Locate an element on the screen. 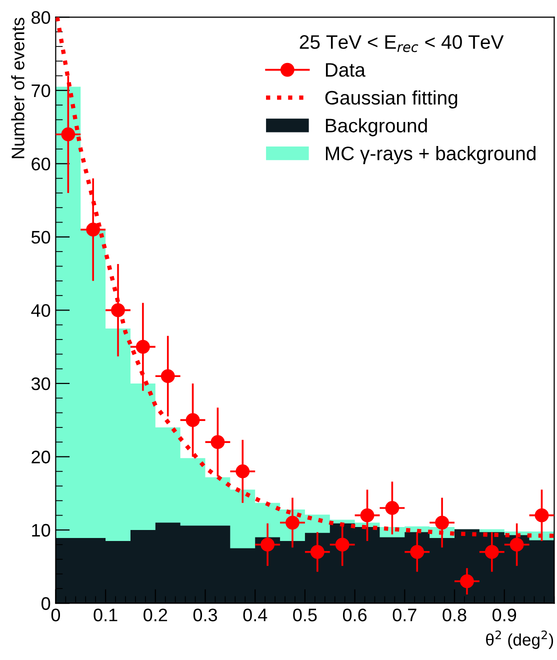 Image resolution: width=557 pixels, height=660 pixels. x-tick-label: 0.5 is located at coordinates (305, 615).